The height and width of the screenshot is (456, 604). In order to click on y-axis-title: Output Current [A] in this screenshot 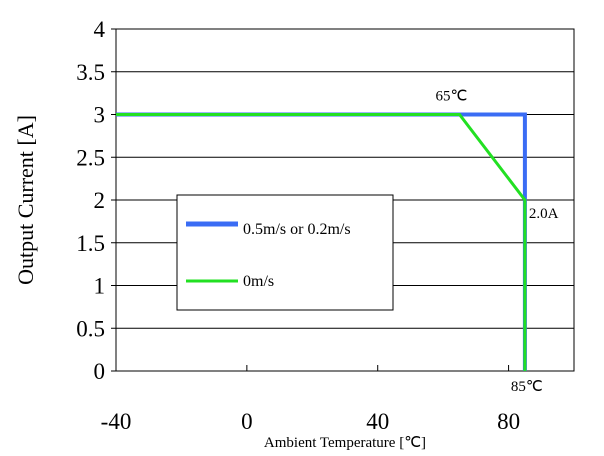, I will do `click(25, 200)`.